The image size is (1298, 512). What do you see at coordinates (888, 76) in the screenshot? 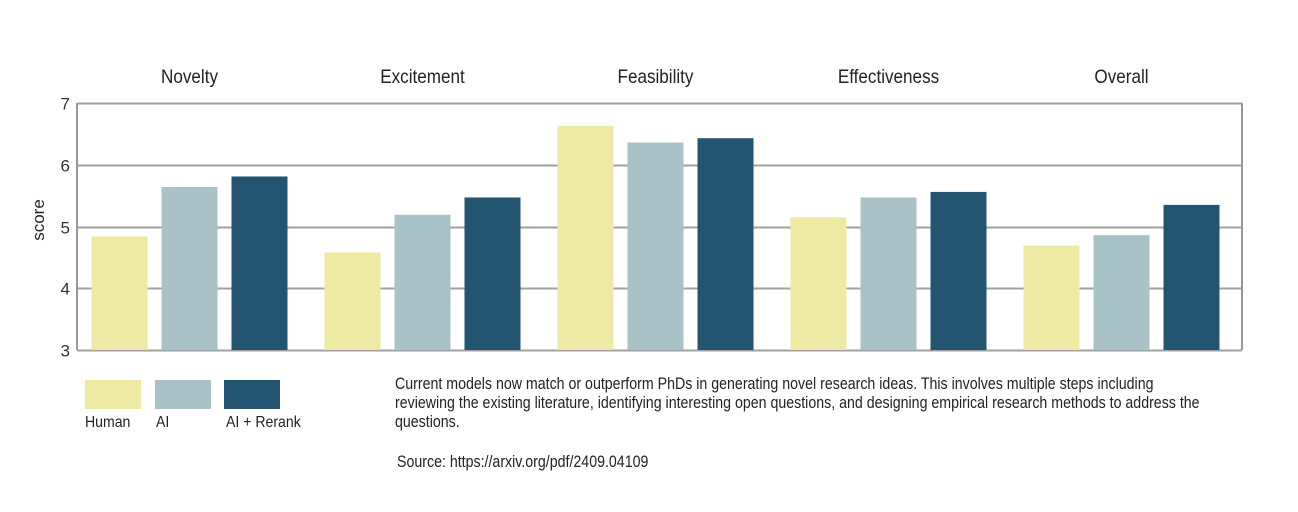
I see `category-title-effectiveness: Effectiveness` at bounding box center [888, 76].